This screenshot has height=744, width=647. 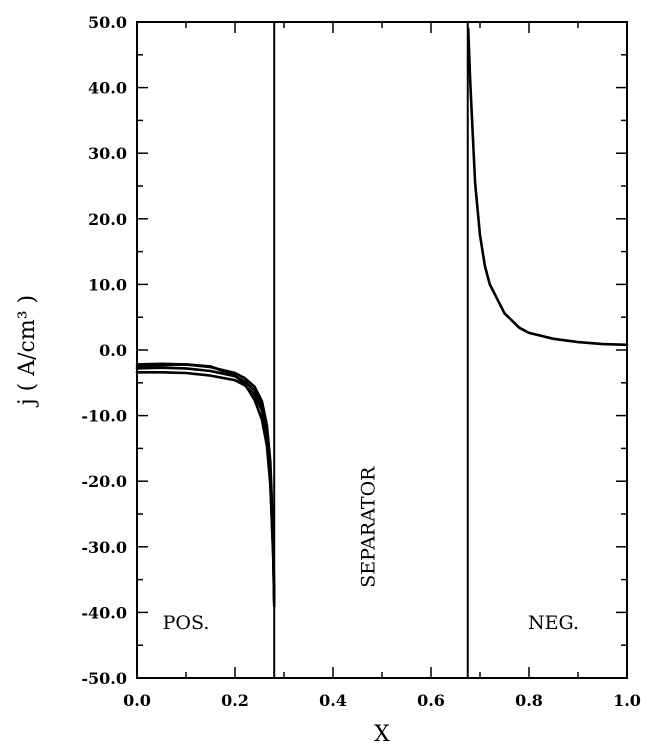 I want to click on y-tick-label: 40.0, so click(x=107, y=88).